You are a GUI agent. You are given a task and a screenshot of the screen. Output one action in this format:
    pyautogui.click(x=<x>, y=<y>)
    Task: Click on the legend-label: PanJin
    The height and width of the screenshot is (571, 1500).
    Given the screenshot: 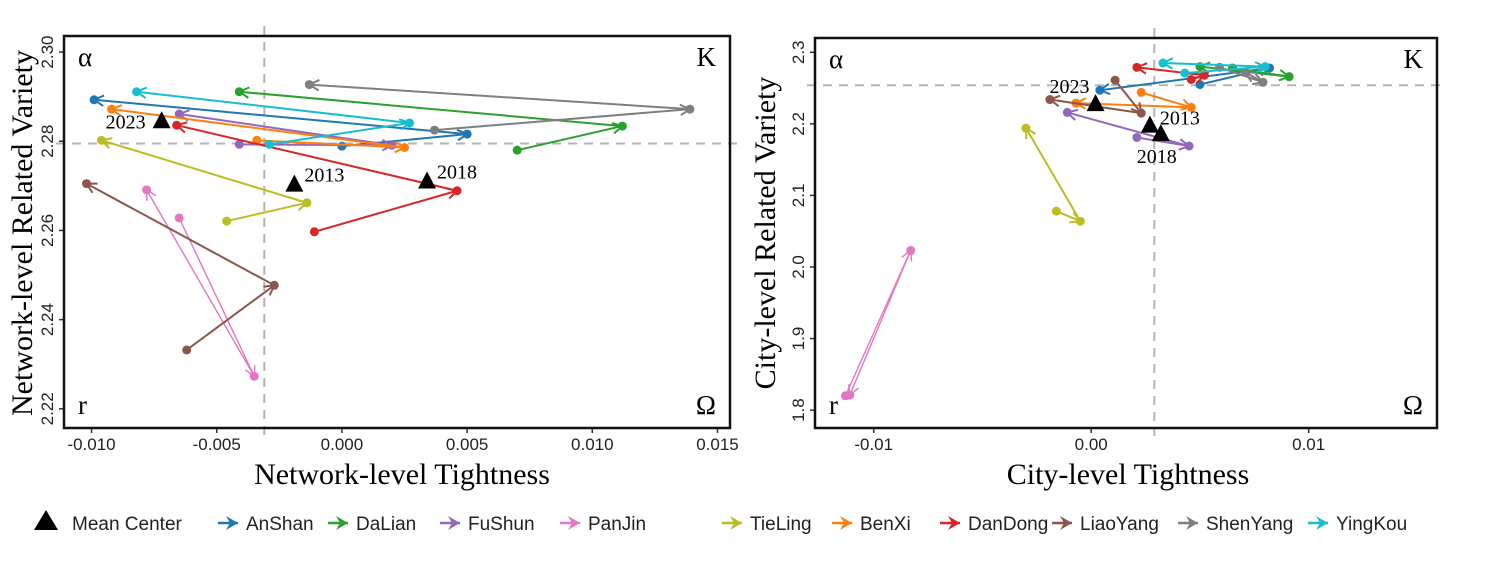 What is the action you would take?
    pyautogui.click(x=617, y=524)
    